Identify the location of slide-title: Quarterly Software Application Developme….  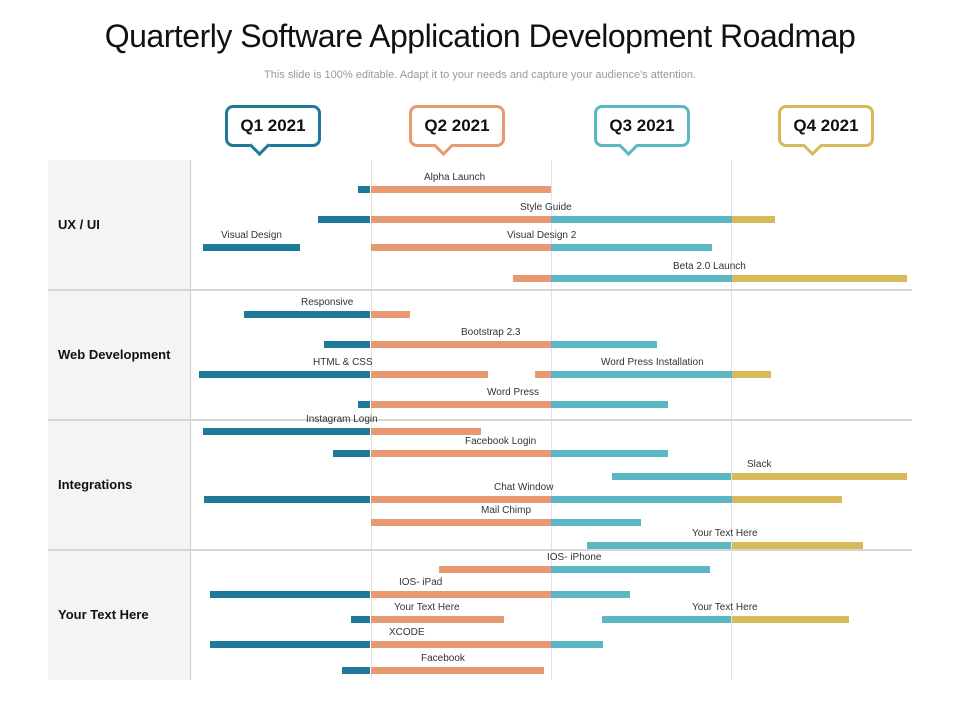
(480, 36).